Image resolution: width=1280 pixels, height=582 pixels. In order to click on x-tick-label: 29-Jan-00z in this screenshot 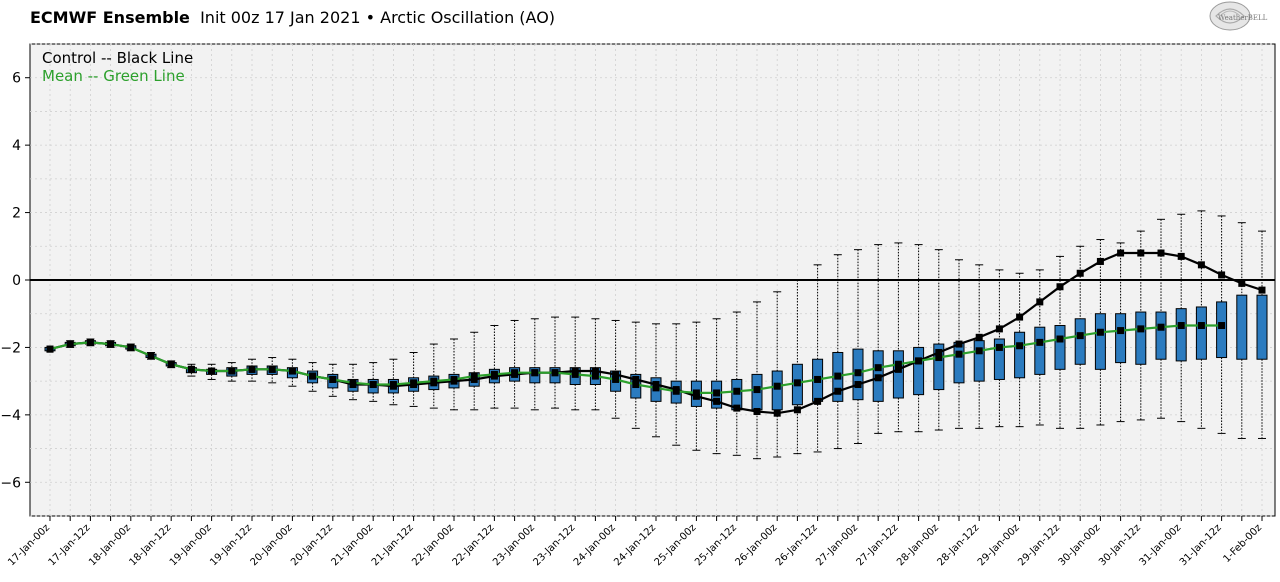, I will do `click(999, 545)`.